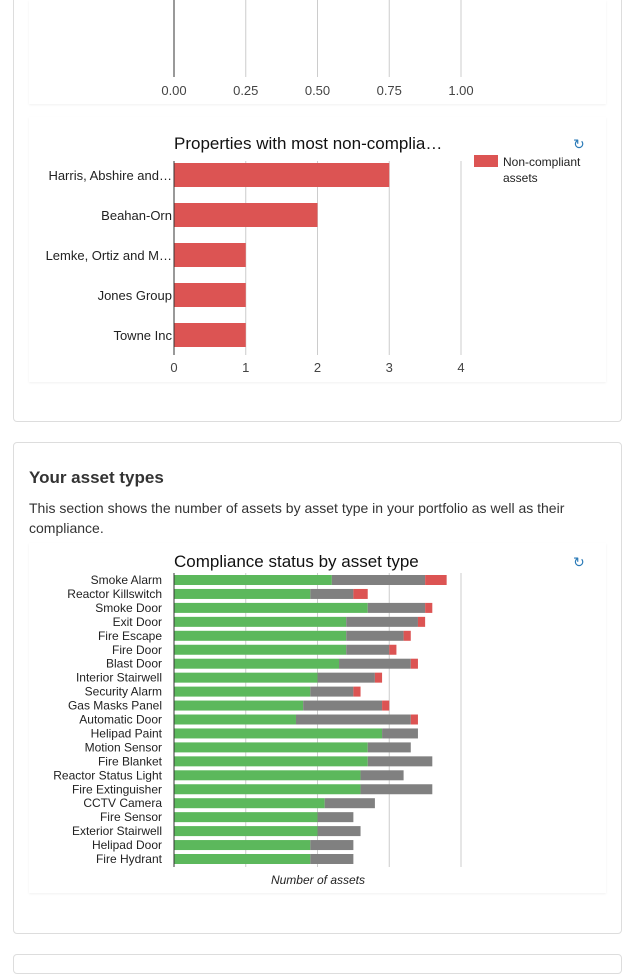 The height and width of the screenshot is (974, 635). I want to click on x-tick-label: 1, so click(245, 367).